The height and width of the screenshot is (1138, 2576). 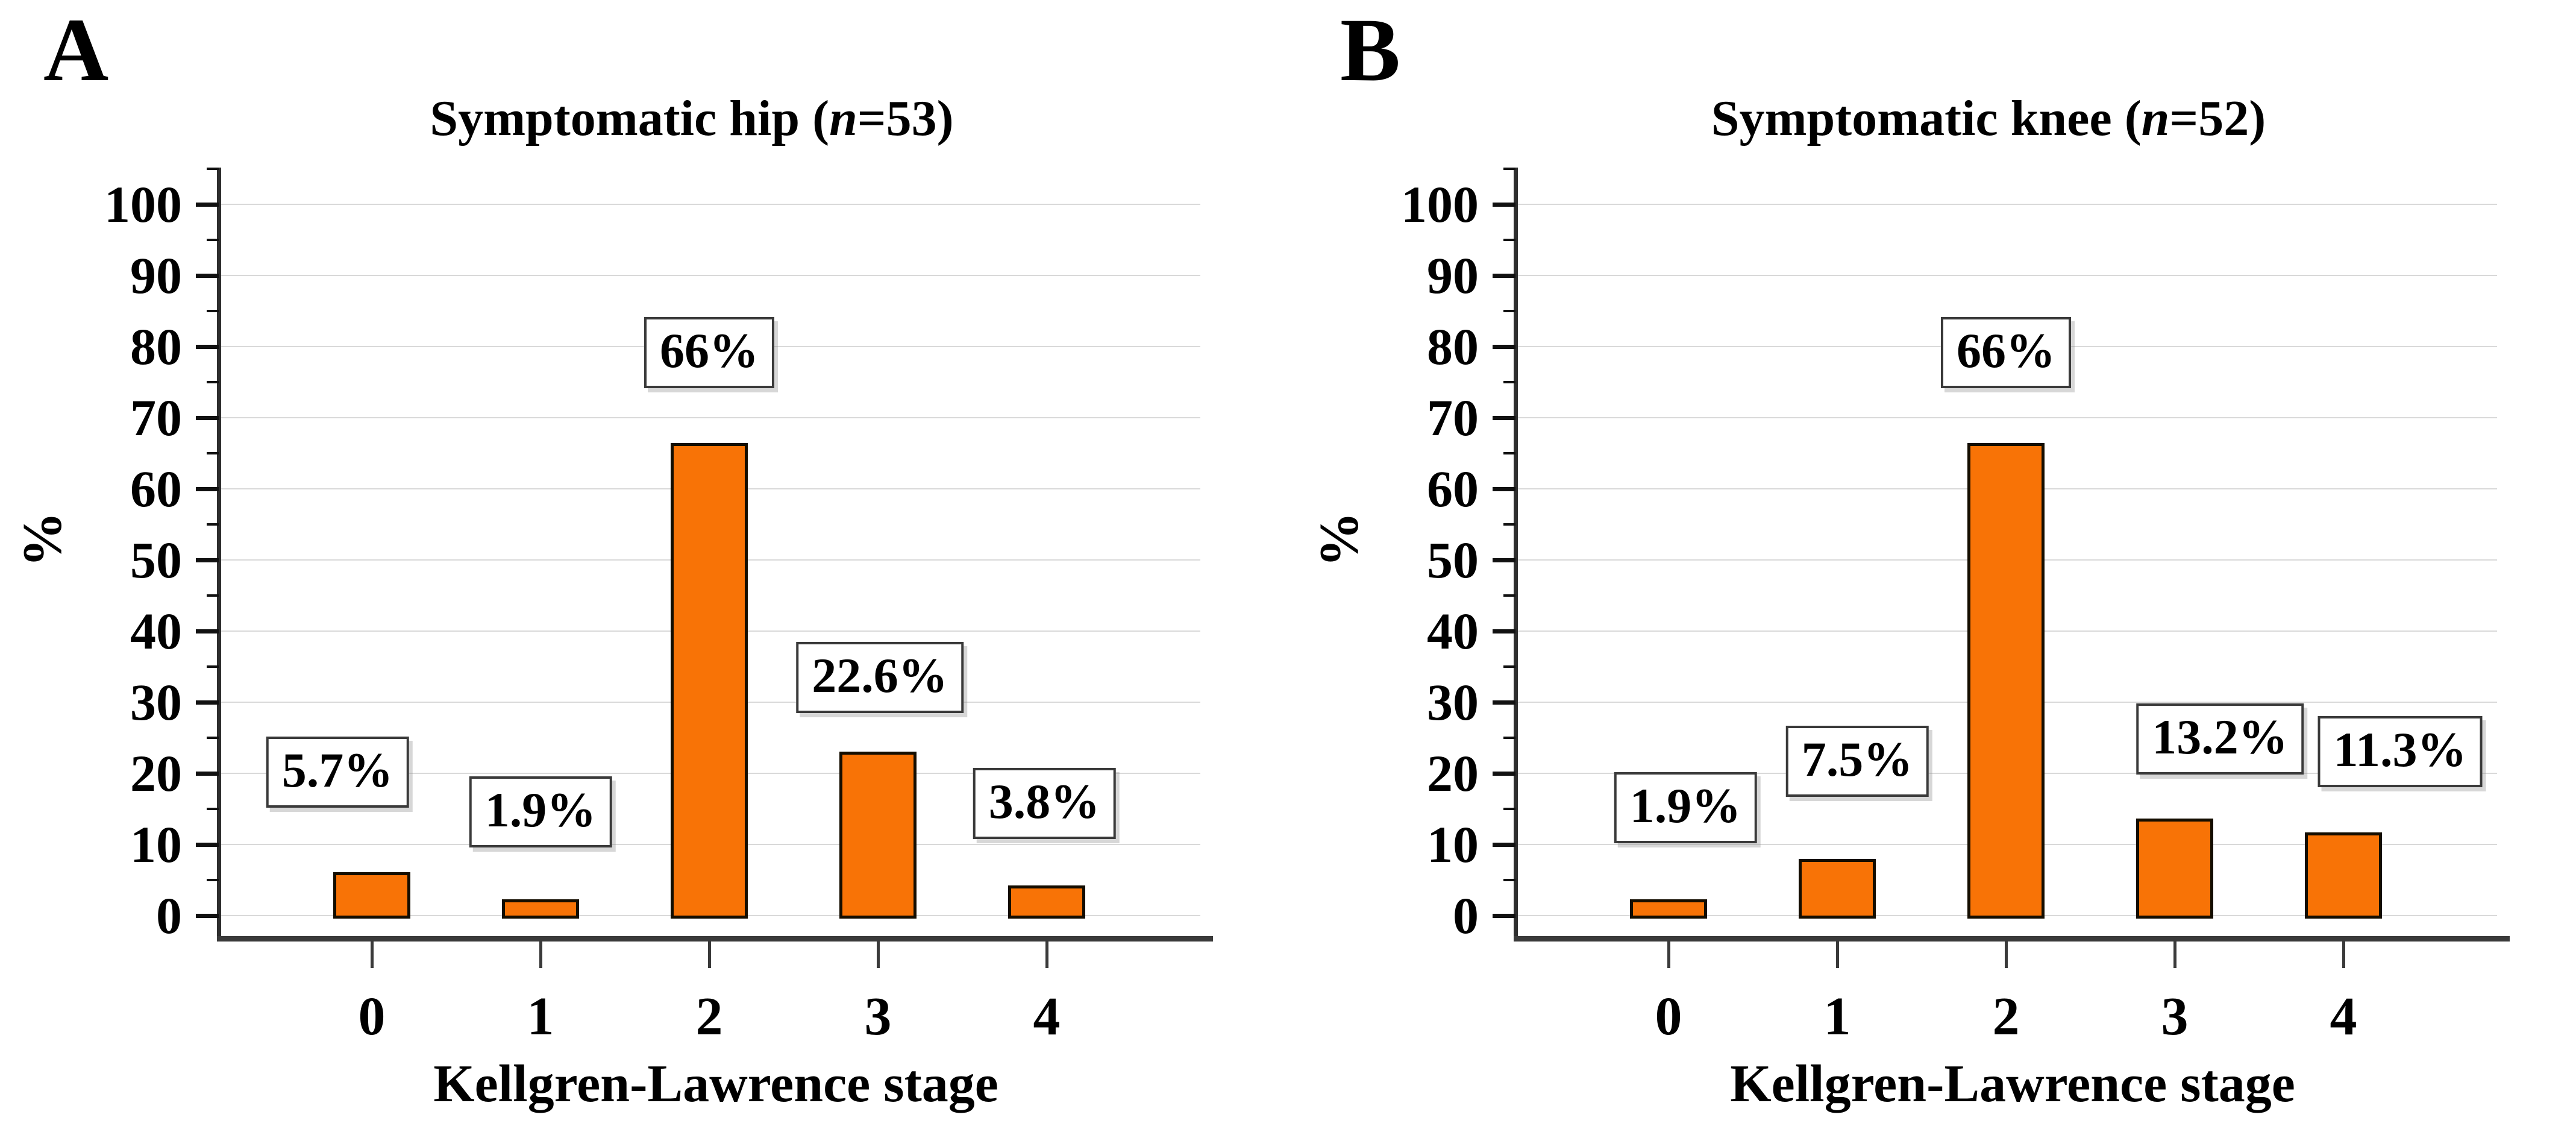 What do you see at coordinates (1926, 118) in the screenshot?
I see `title-text: Symptomatic knee (` at bounding box center [1926, 118].